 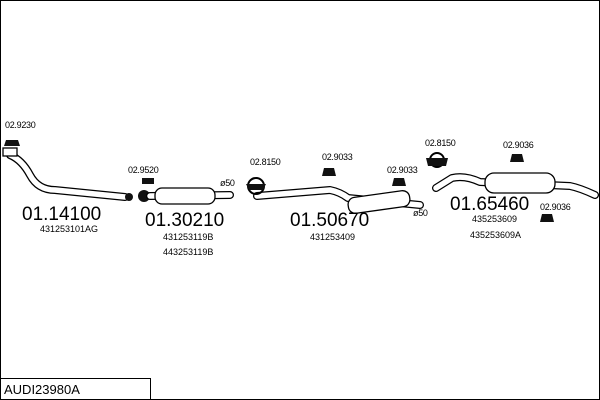 What do you see at coordinates (332, 237) in the screenshot?
I see `oe-code: 431253409` at bounding box center [332, 237].